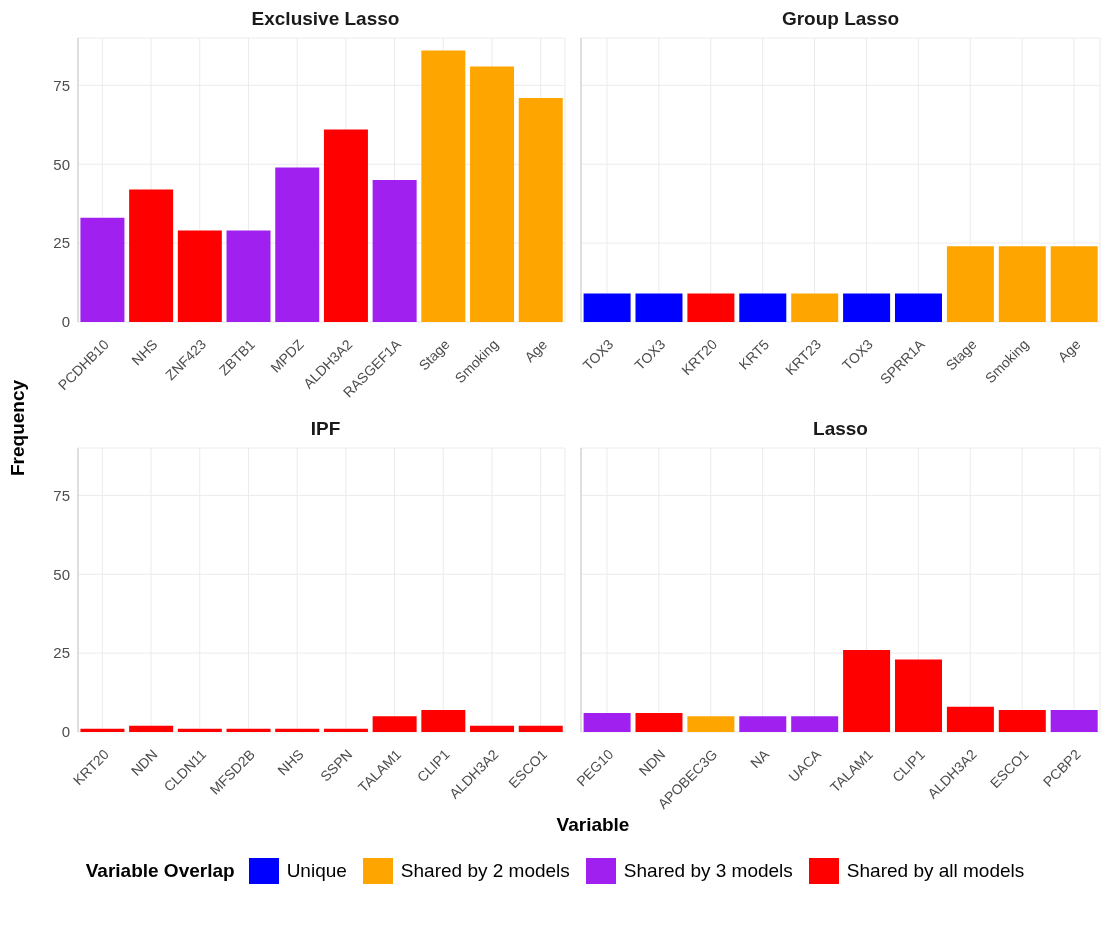 This screenshot has width=1119, height=945. I want to click on chart-title: Group Lasso, so click(840, 19).